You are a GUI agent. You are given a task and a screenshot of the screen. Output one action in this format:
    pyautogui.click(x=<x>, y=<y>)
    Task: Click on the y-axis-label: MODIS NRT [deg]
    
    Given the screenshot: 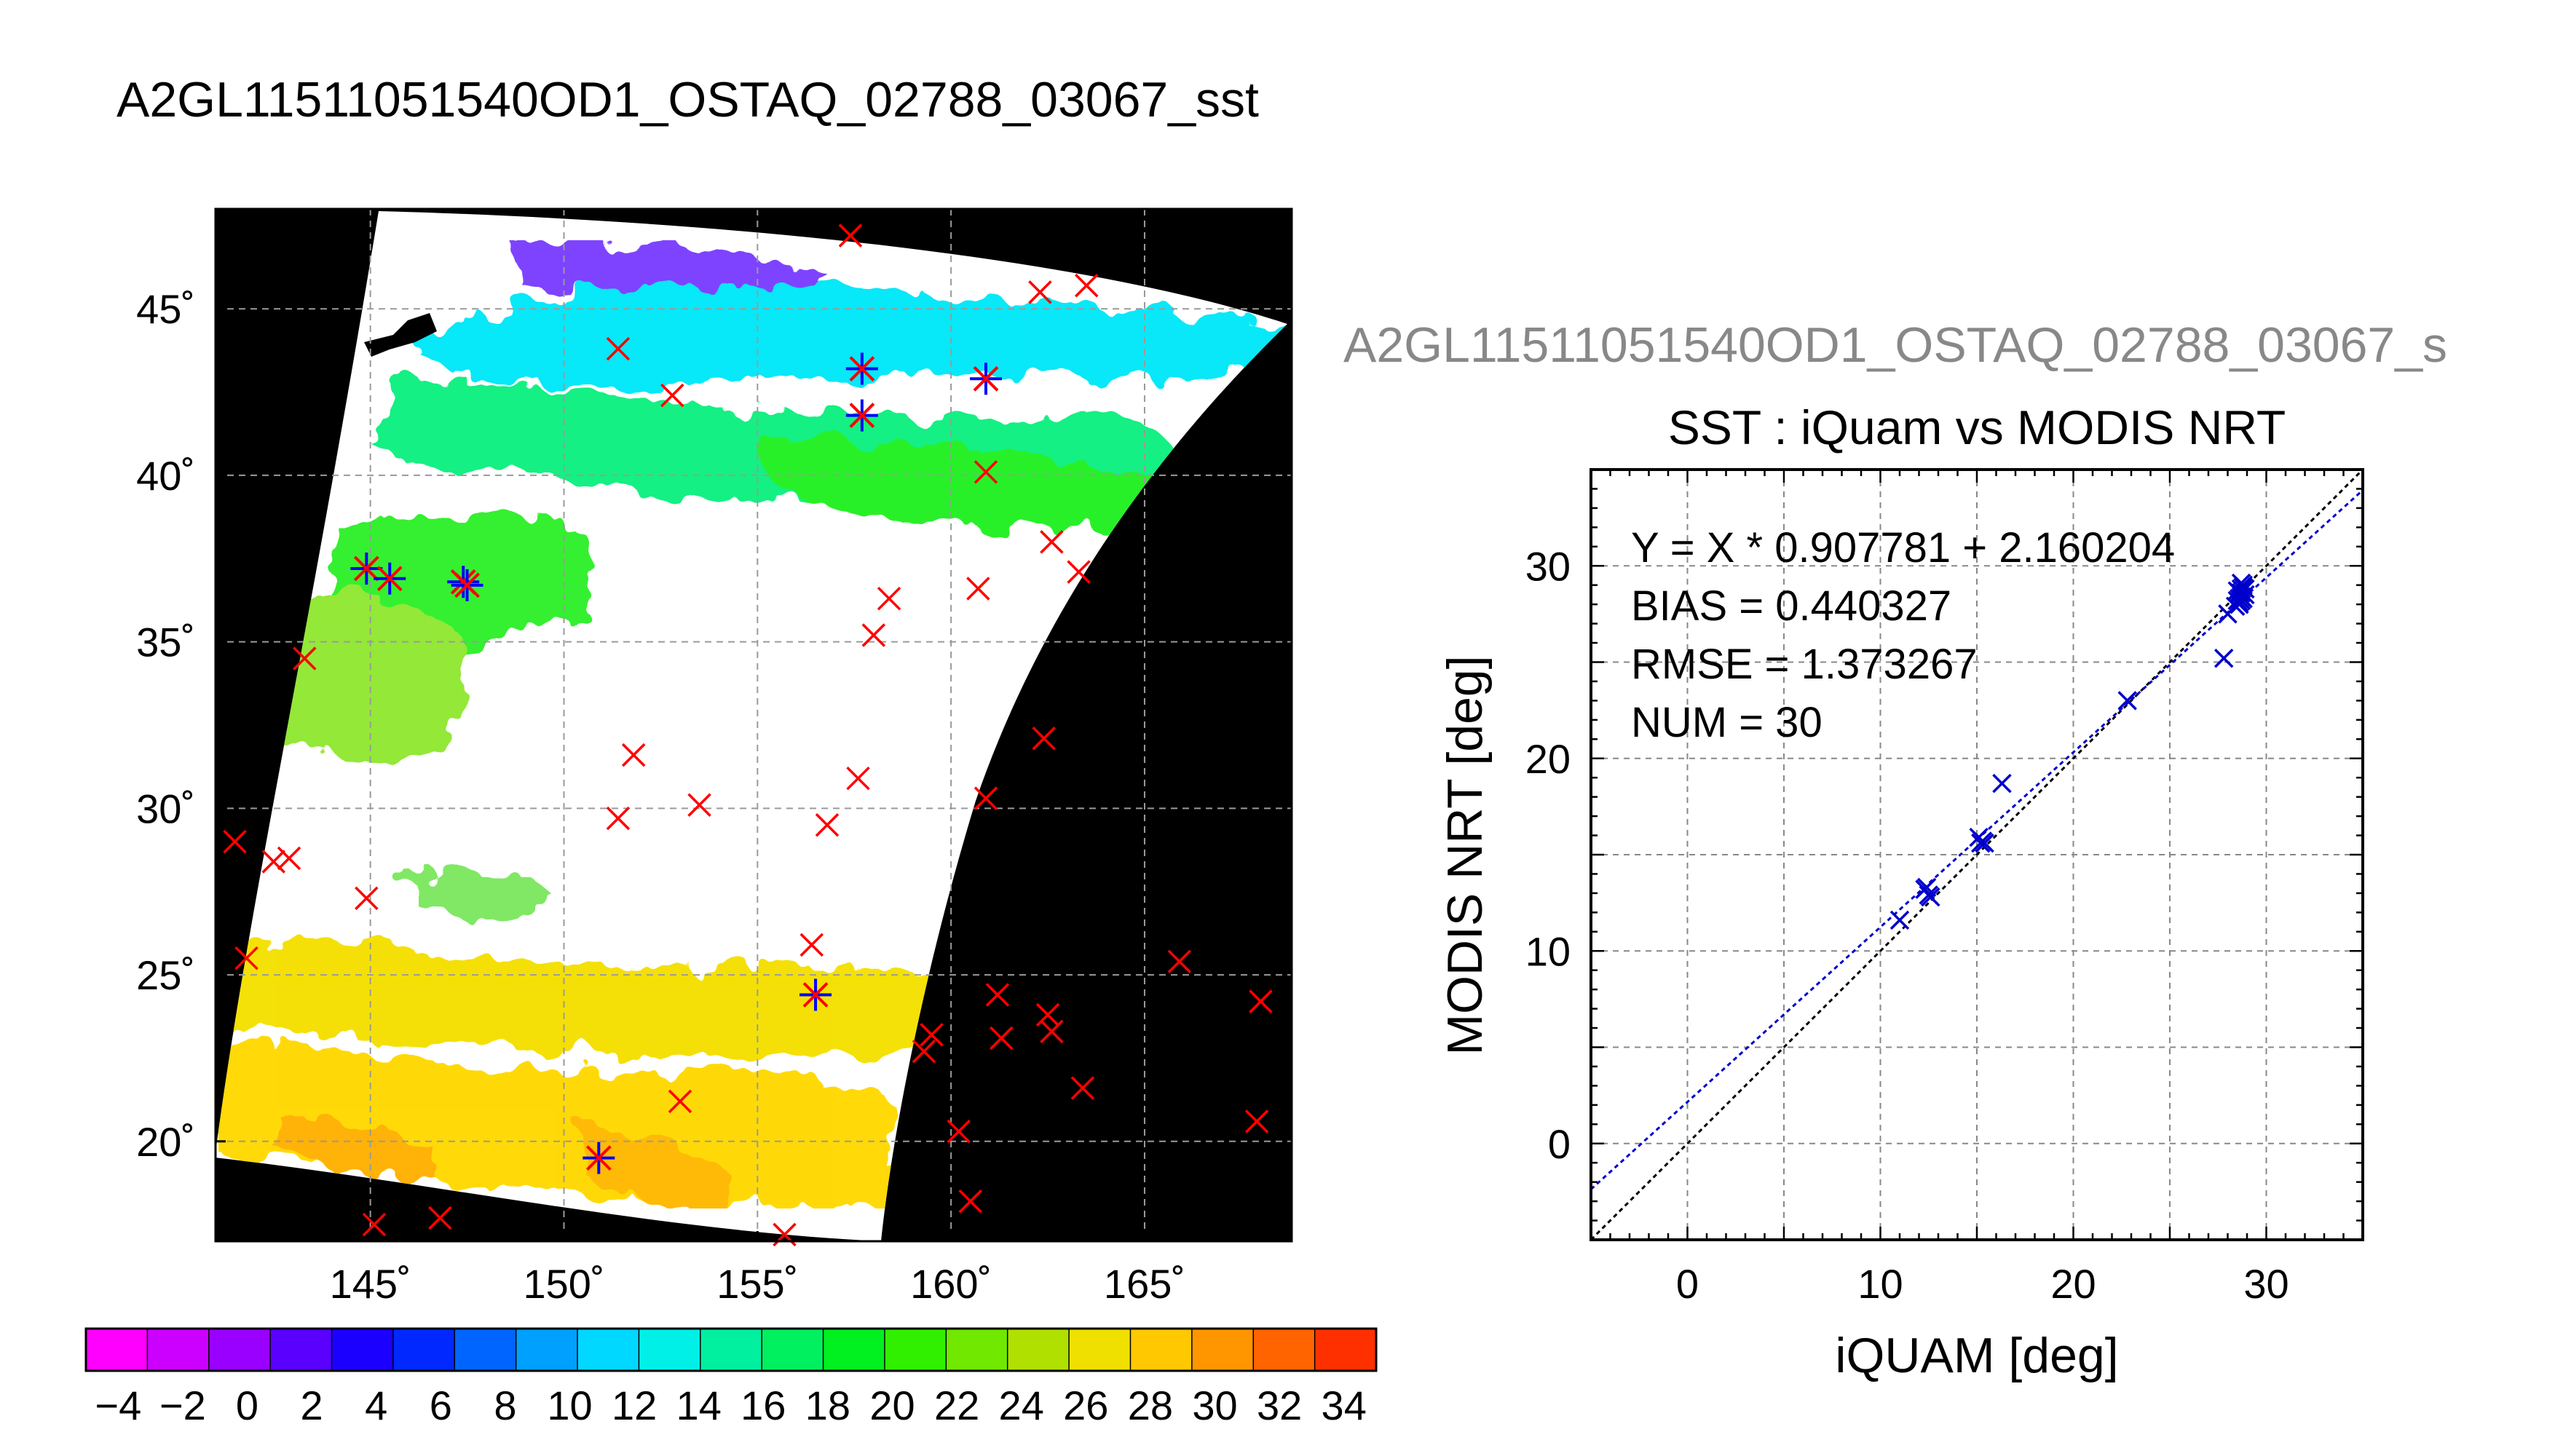 What is the action you would take?
    pyautogui.click(x=1465, y=855)
    